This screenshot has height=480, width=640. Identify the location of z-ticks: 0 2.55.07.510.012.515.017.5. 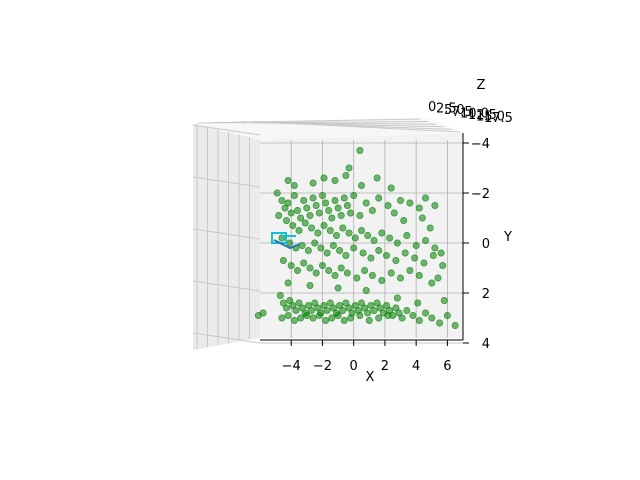
(470, 113).